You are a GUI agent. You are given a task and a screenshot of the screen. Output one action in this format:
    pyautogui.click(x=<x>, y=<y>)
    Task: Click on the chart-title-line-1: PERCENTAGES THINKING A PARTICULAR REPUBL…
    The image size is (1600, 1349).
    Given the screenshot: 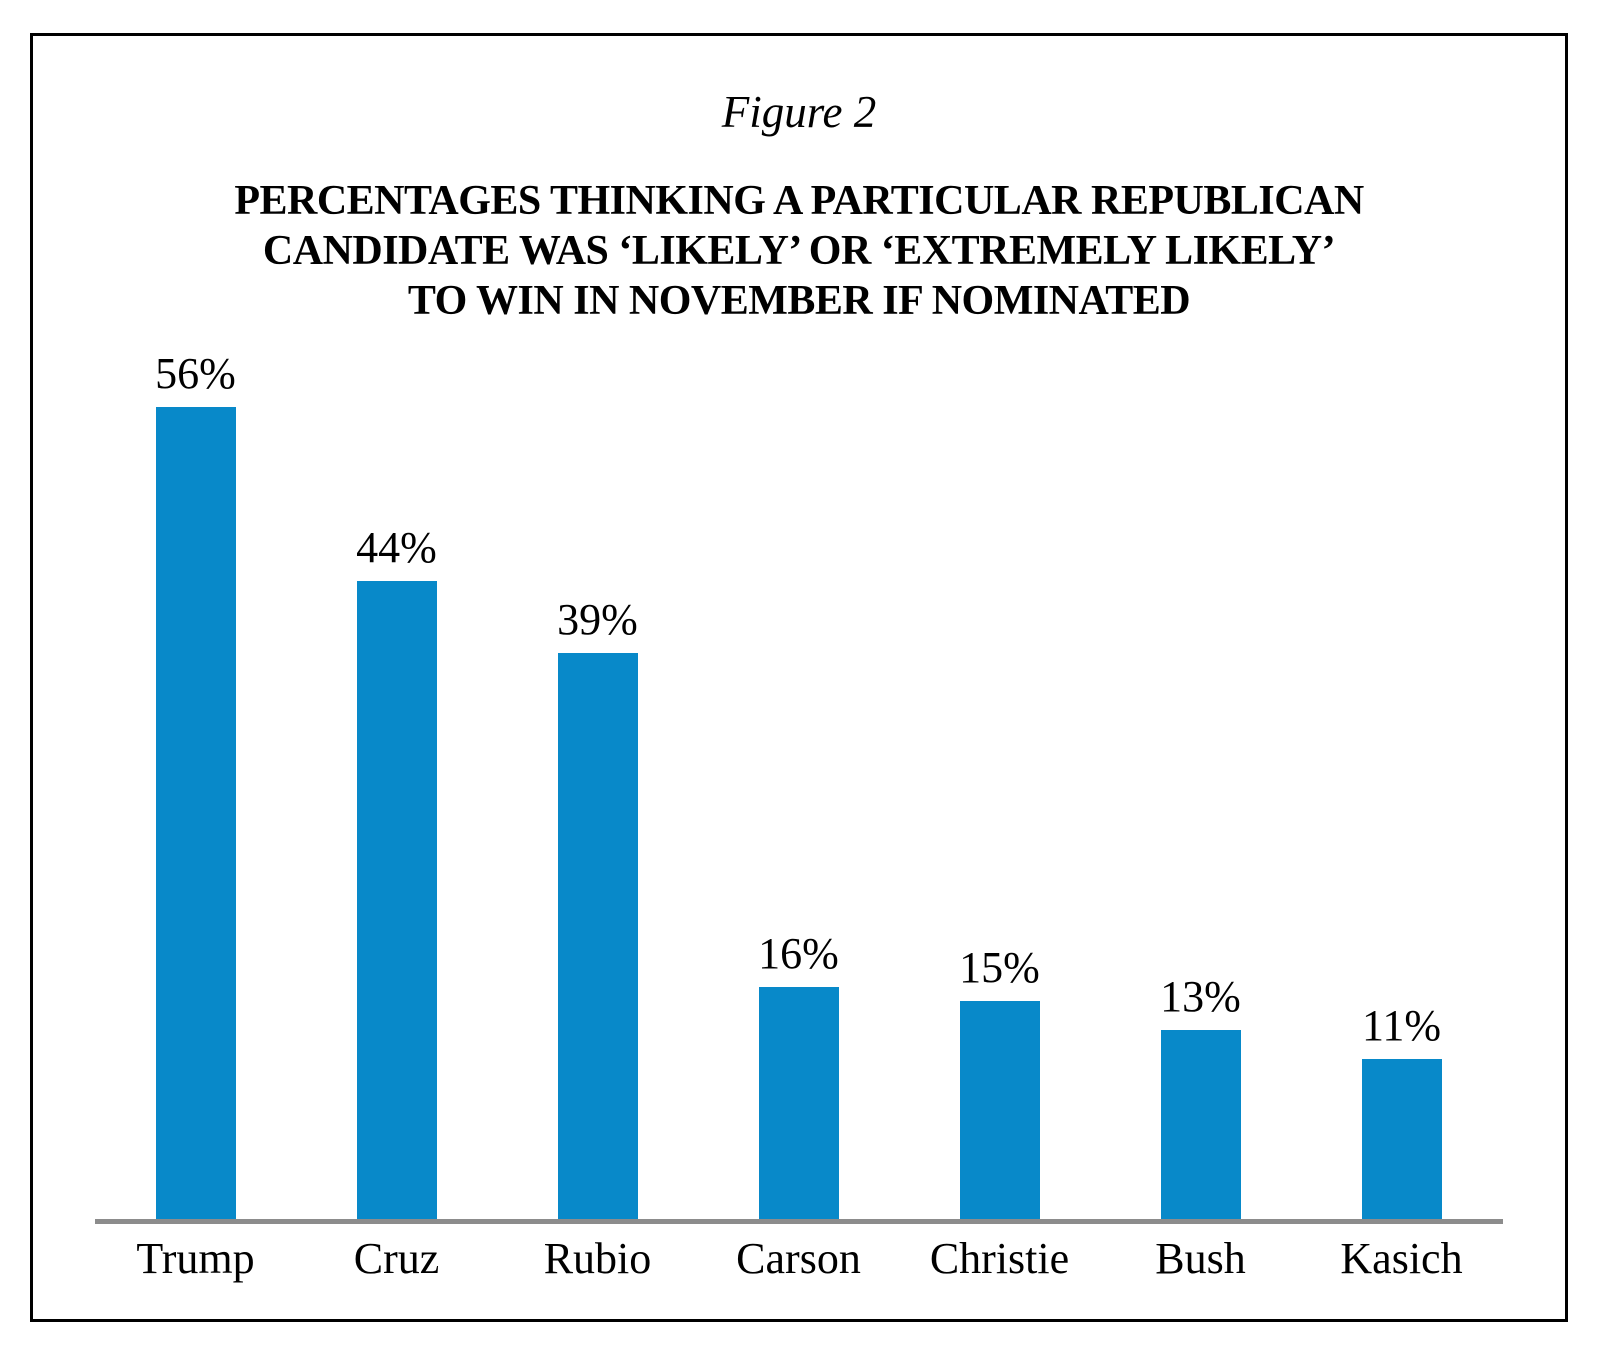 What is the action you would take?
    pyautogui.click(x=799, y=201)
    